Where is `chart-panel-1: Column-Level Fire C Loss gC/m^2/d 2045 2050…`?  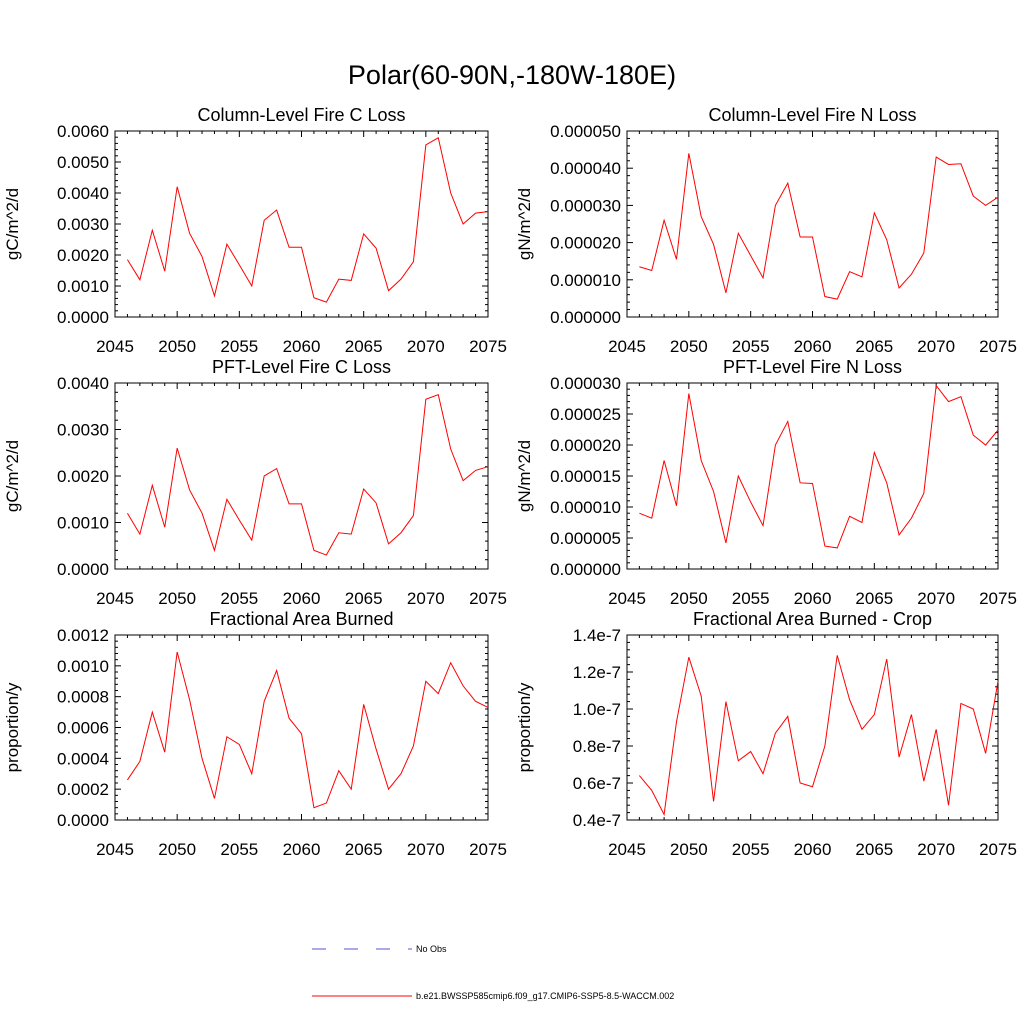 chart-panel-1: Column-Level Fire C Loss gC/m^2/d 2045 2050… is located at coordinates (255, 230).